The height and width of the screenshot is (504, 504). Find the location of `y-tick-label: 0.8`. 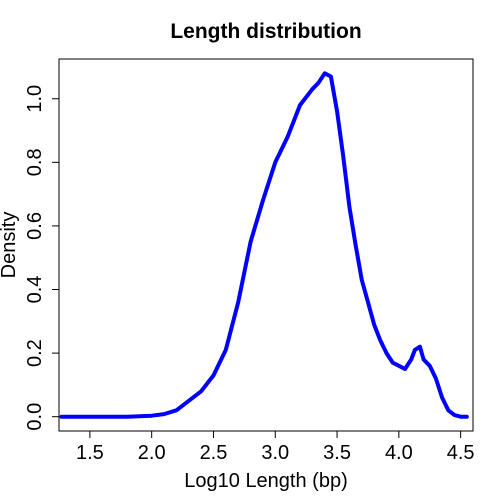

y-tick-label: 0.8 is located at coordinates (35, 162).